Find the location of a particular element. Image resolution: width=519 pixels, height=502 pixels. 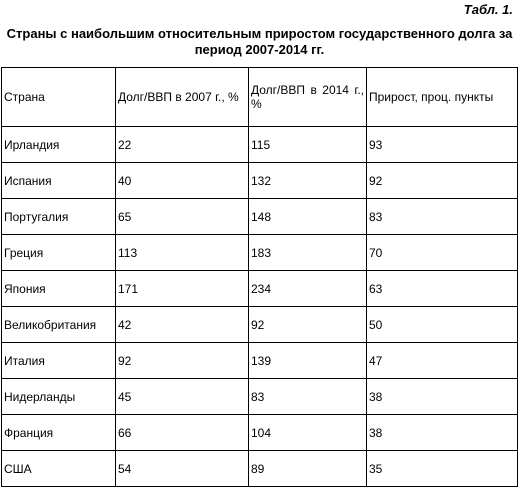

table-row: Япония 171 234 63 is located at coordinates (259, 288).